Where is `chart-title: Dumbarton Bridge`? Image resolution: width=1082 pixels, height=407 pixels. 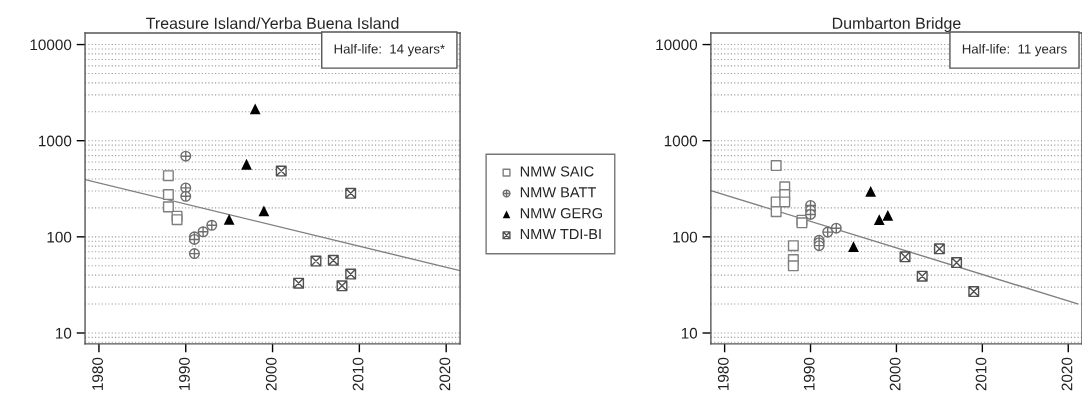 chart-title: Dumbarton Bridge is located at coordinates (896, 25).